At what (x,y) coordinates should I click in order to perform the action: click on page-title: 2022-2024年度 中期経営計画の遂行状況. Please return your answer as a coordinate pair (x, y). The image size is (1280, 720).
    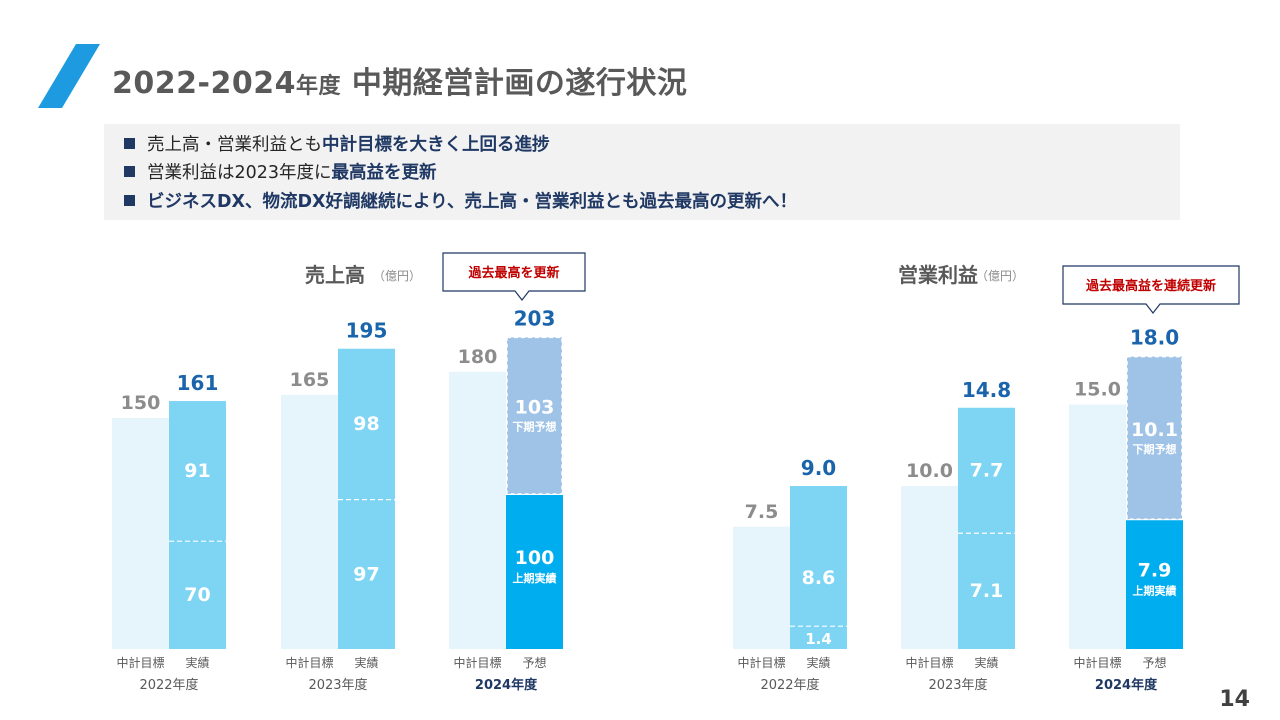
    Looking at the image, I should click on (400, 83).